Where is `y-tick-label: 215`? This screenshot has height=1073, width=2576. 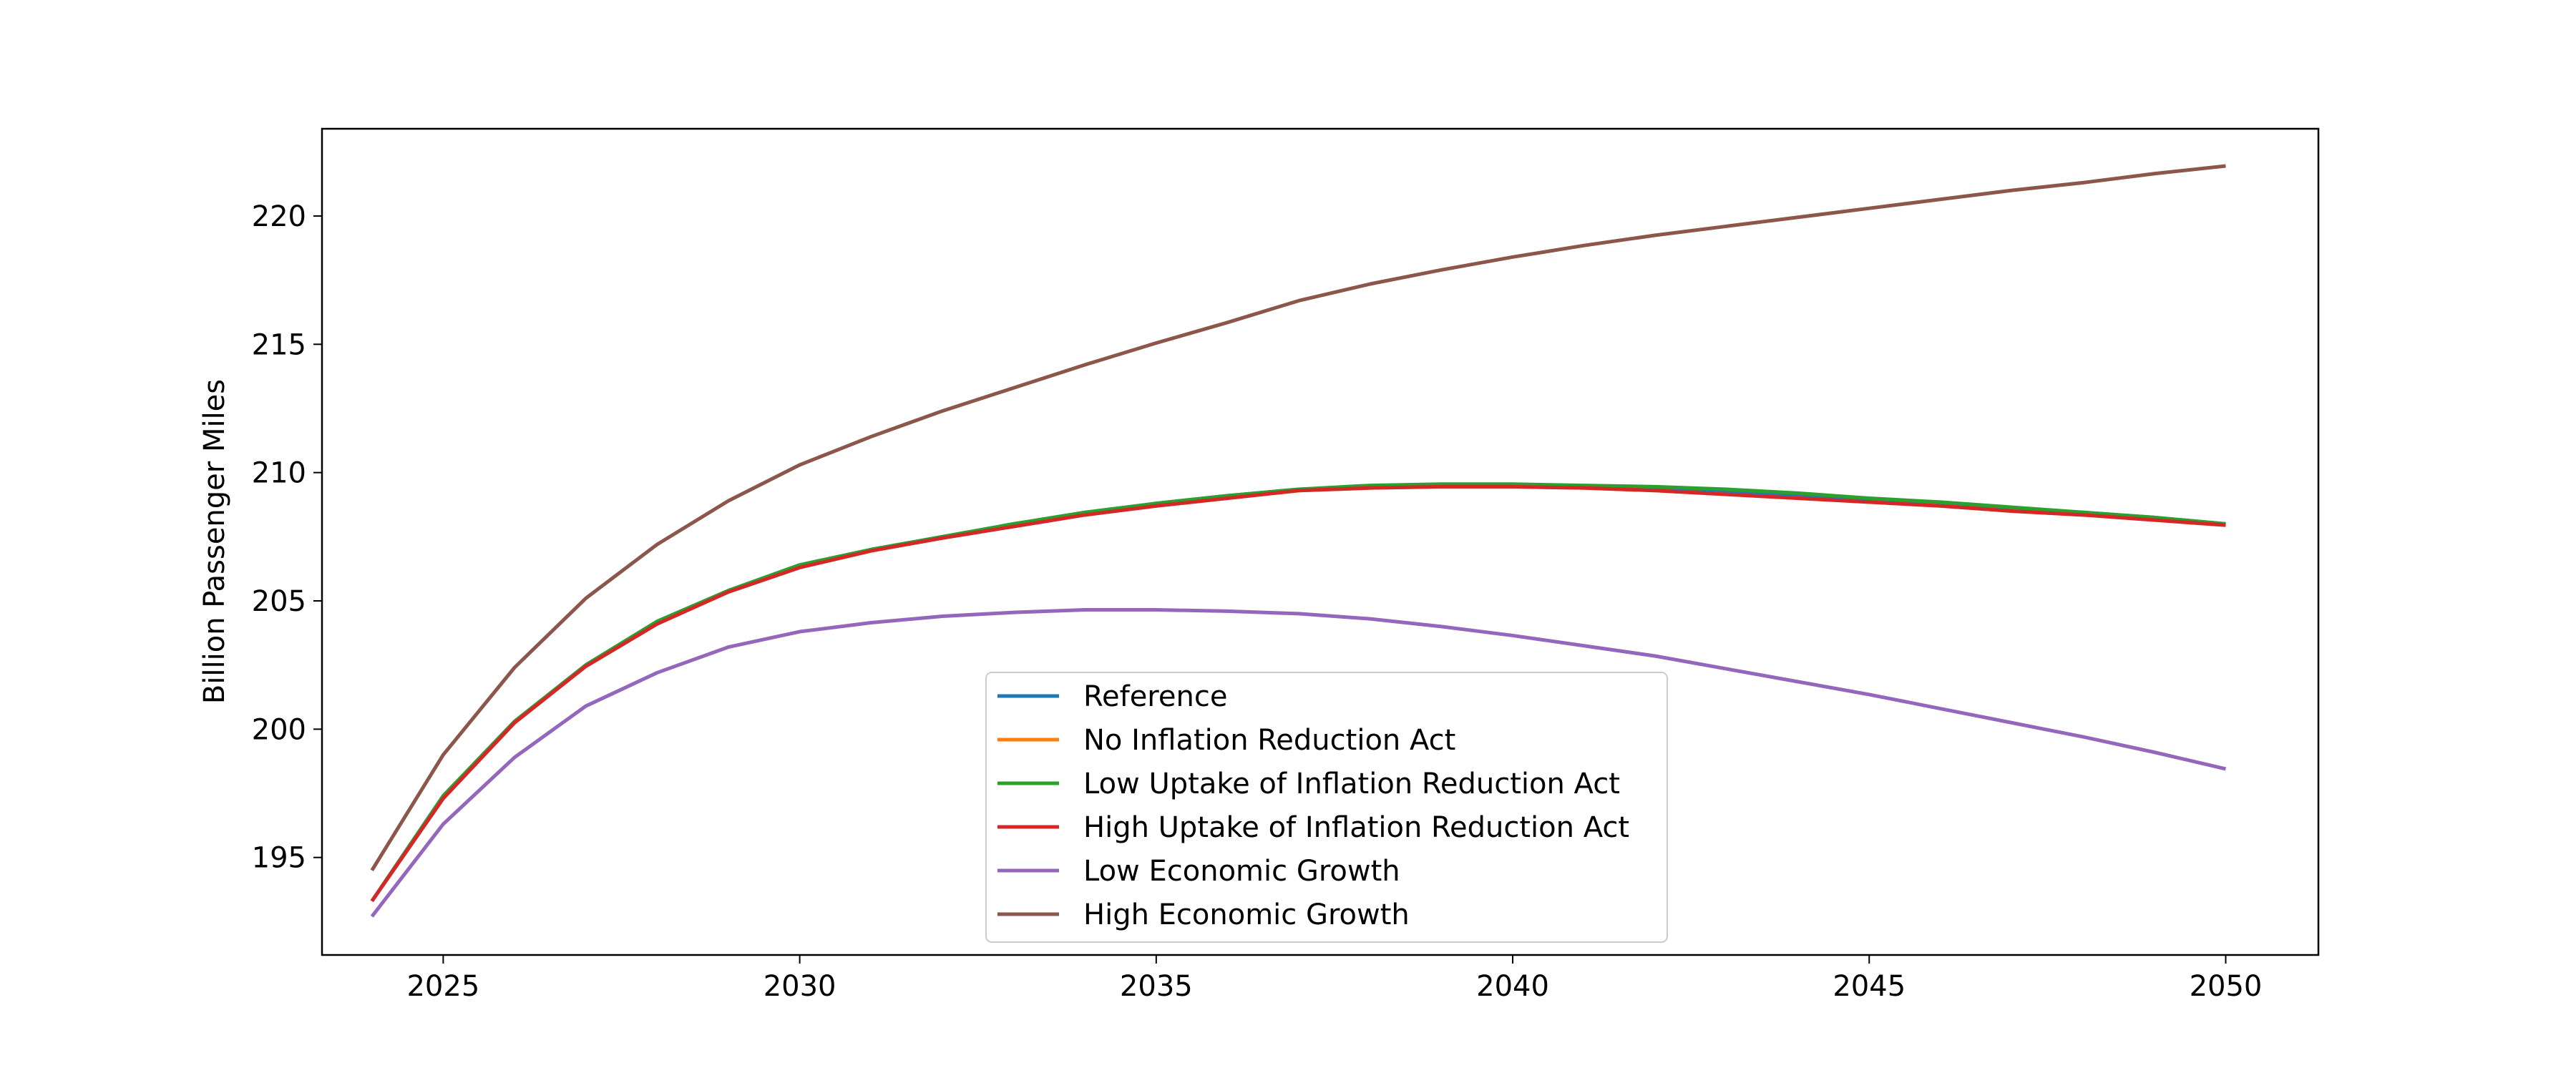 y-tick-label: 215 is located at coordinates (279, 344).